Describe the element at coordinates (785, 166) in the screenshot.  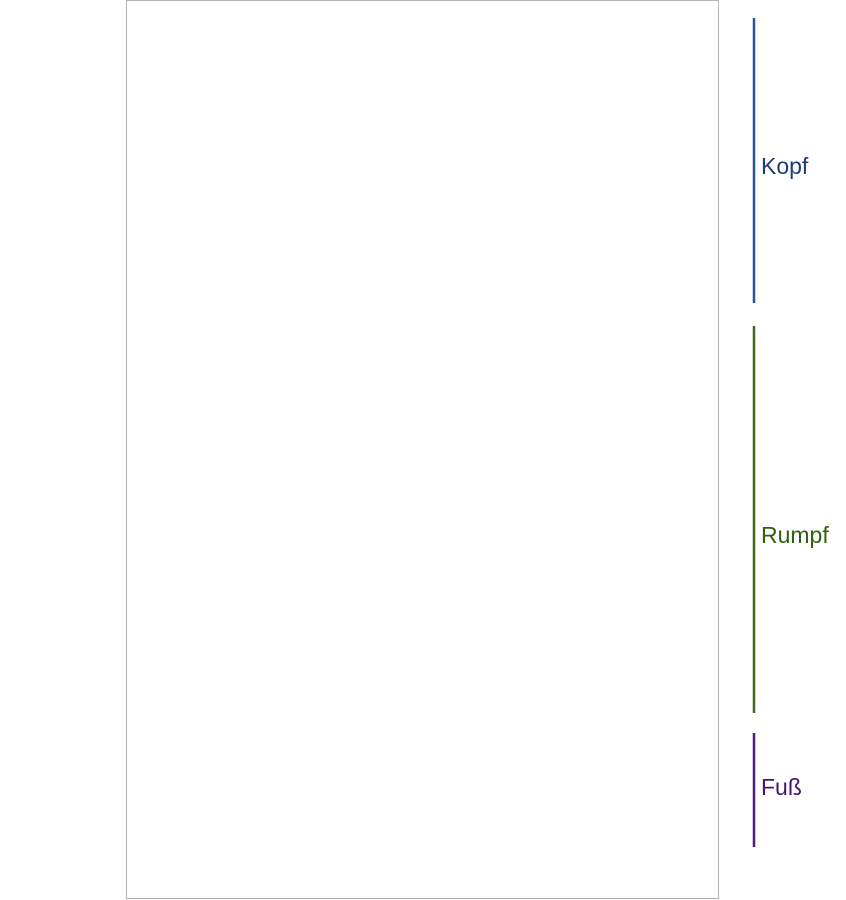
I see `section-label: Kopf` at that location.